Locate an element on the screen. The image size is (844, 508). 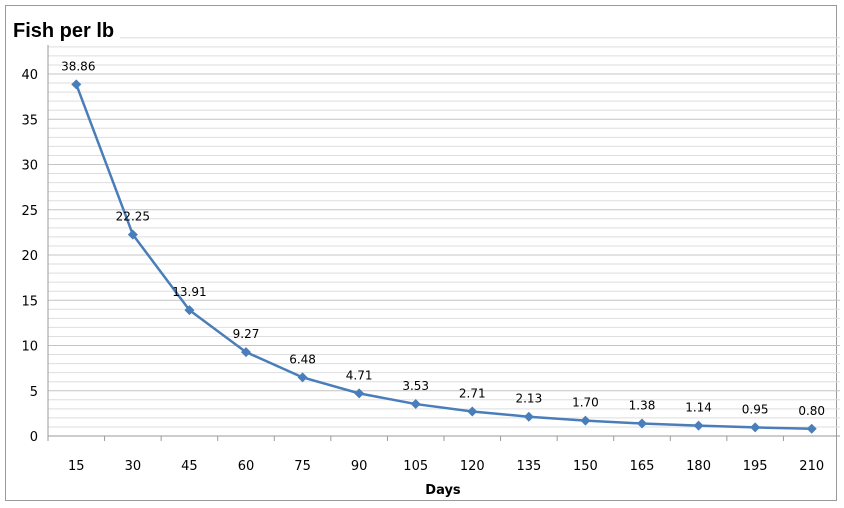
y-tick-label: 20 is located at coordinates (29, 256).